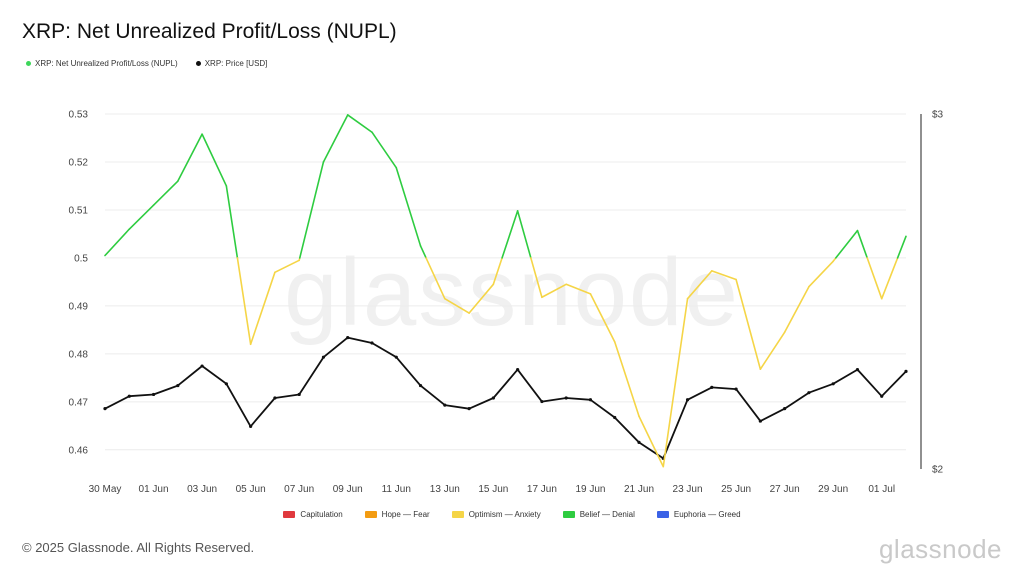  What do you see at coordinates (639, 489) in the screenshot?
I see `x-tick-label: 21 Jun` at bounding box center [639, 489].